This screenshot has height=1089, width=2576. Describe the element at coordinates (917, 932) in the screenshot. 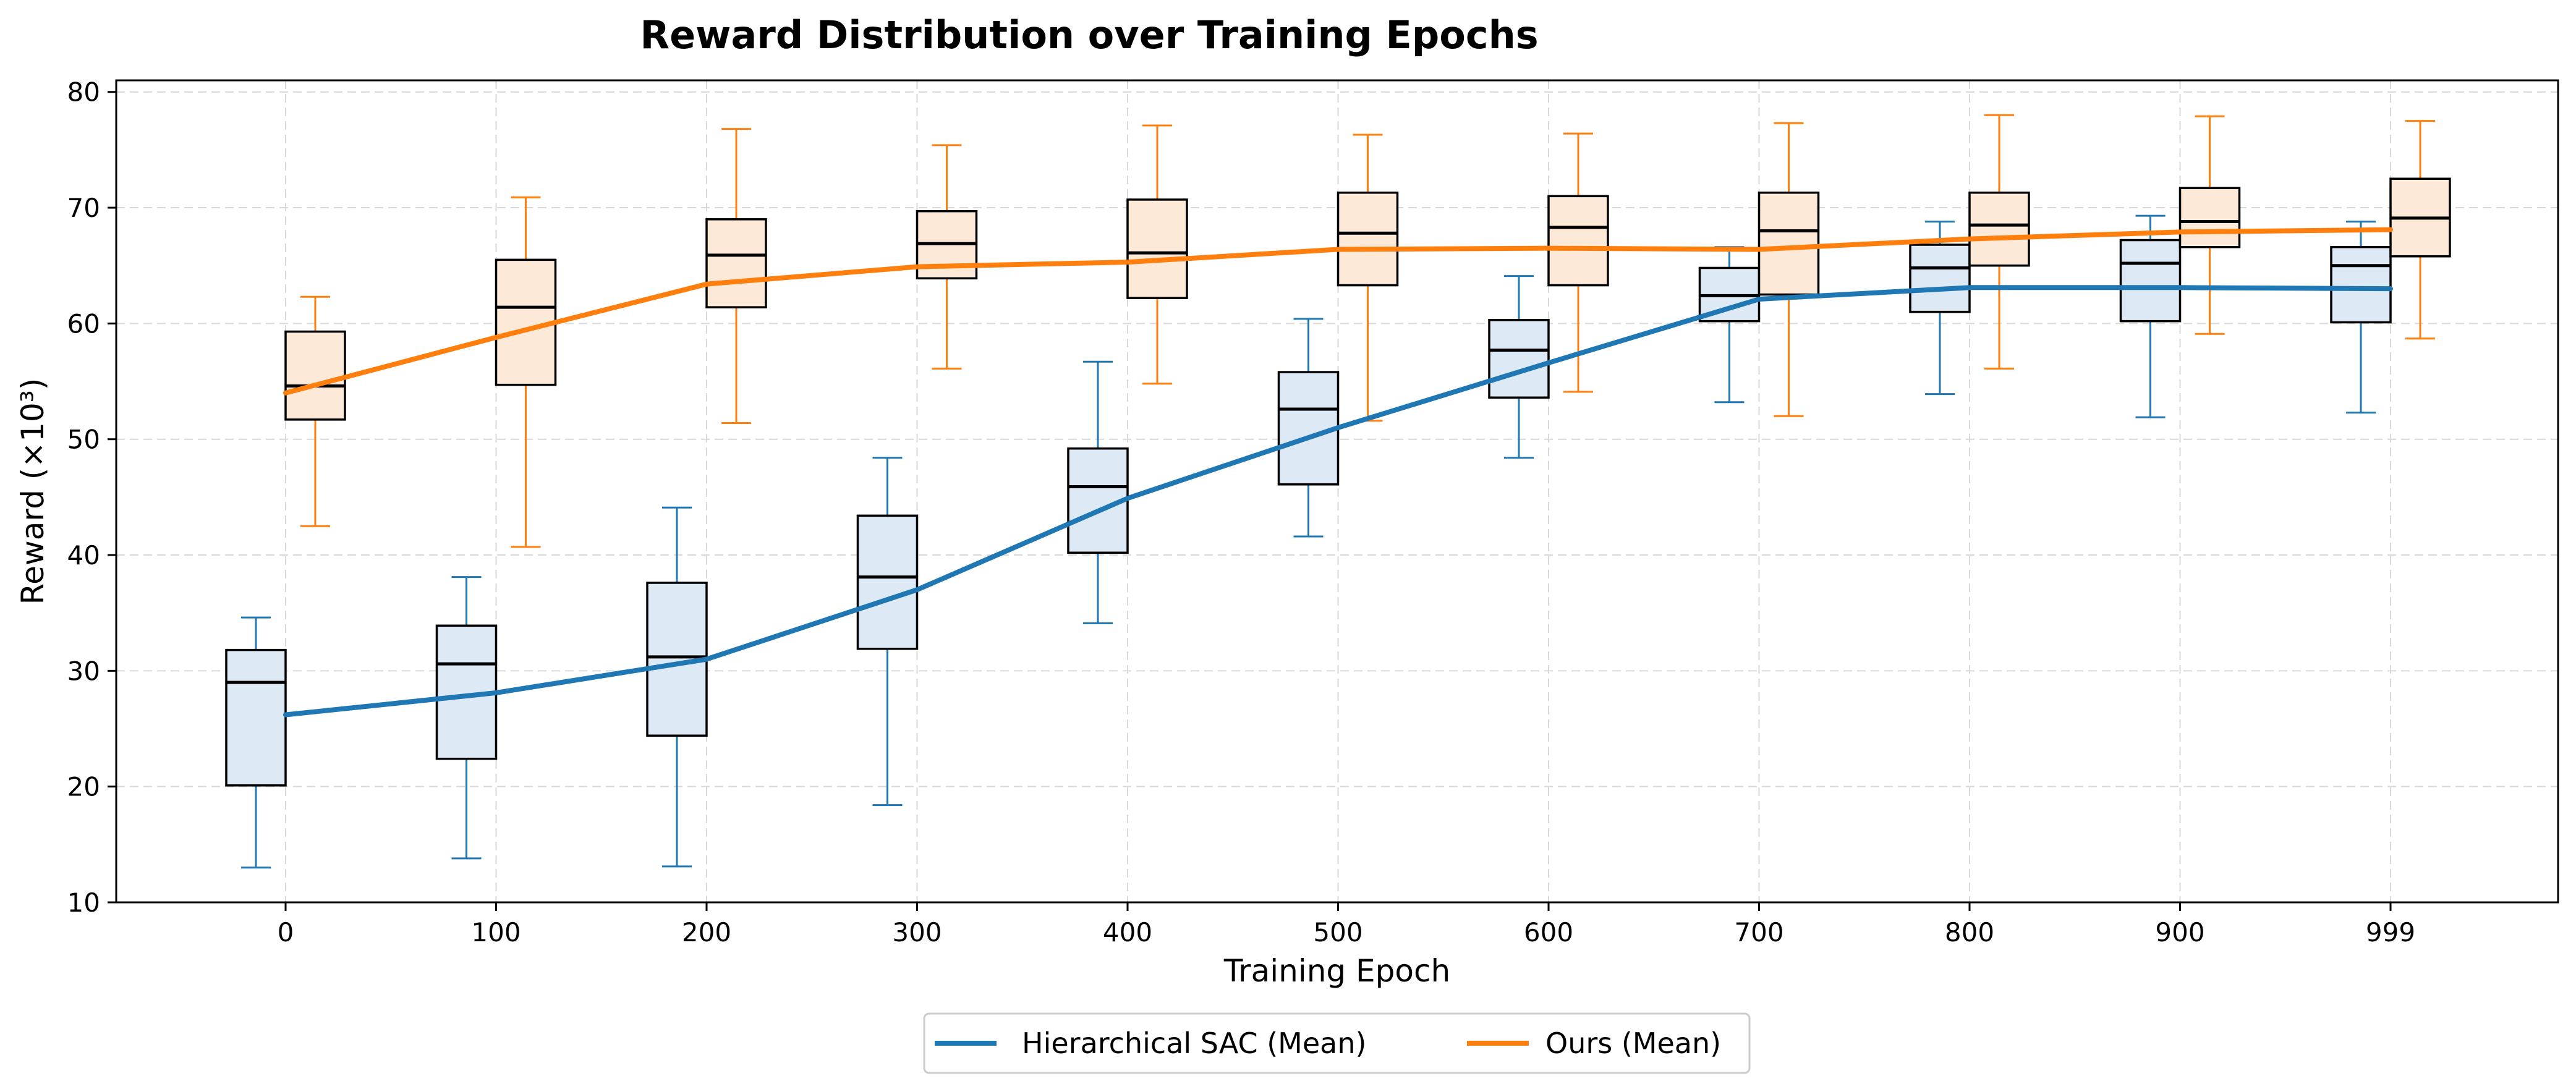

I see `x-tick-label: 300` at that location.